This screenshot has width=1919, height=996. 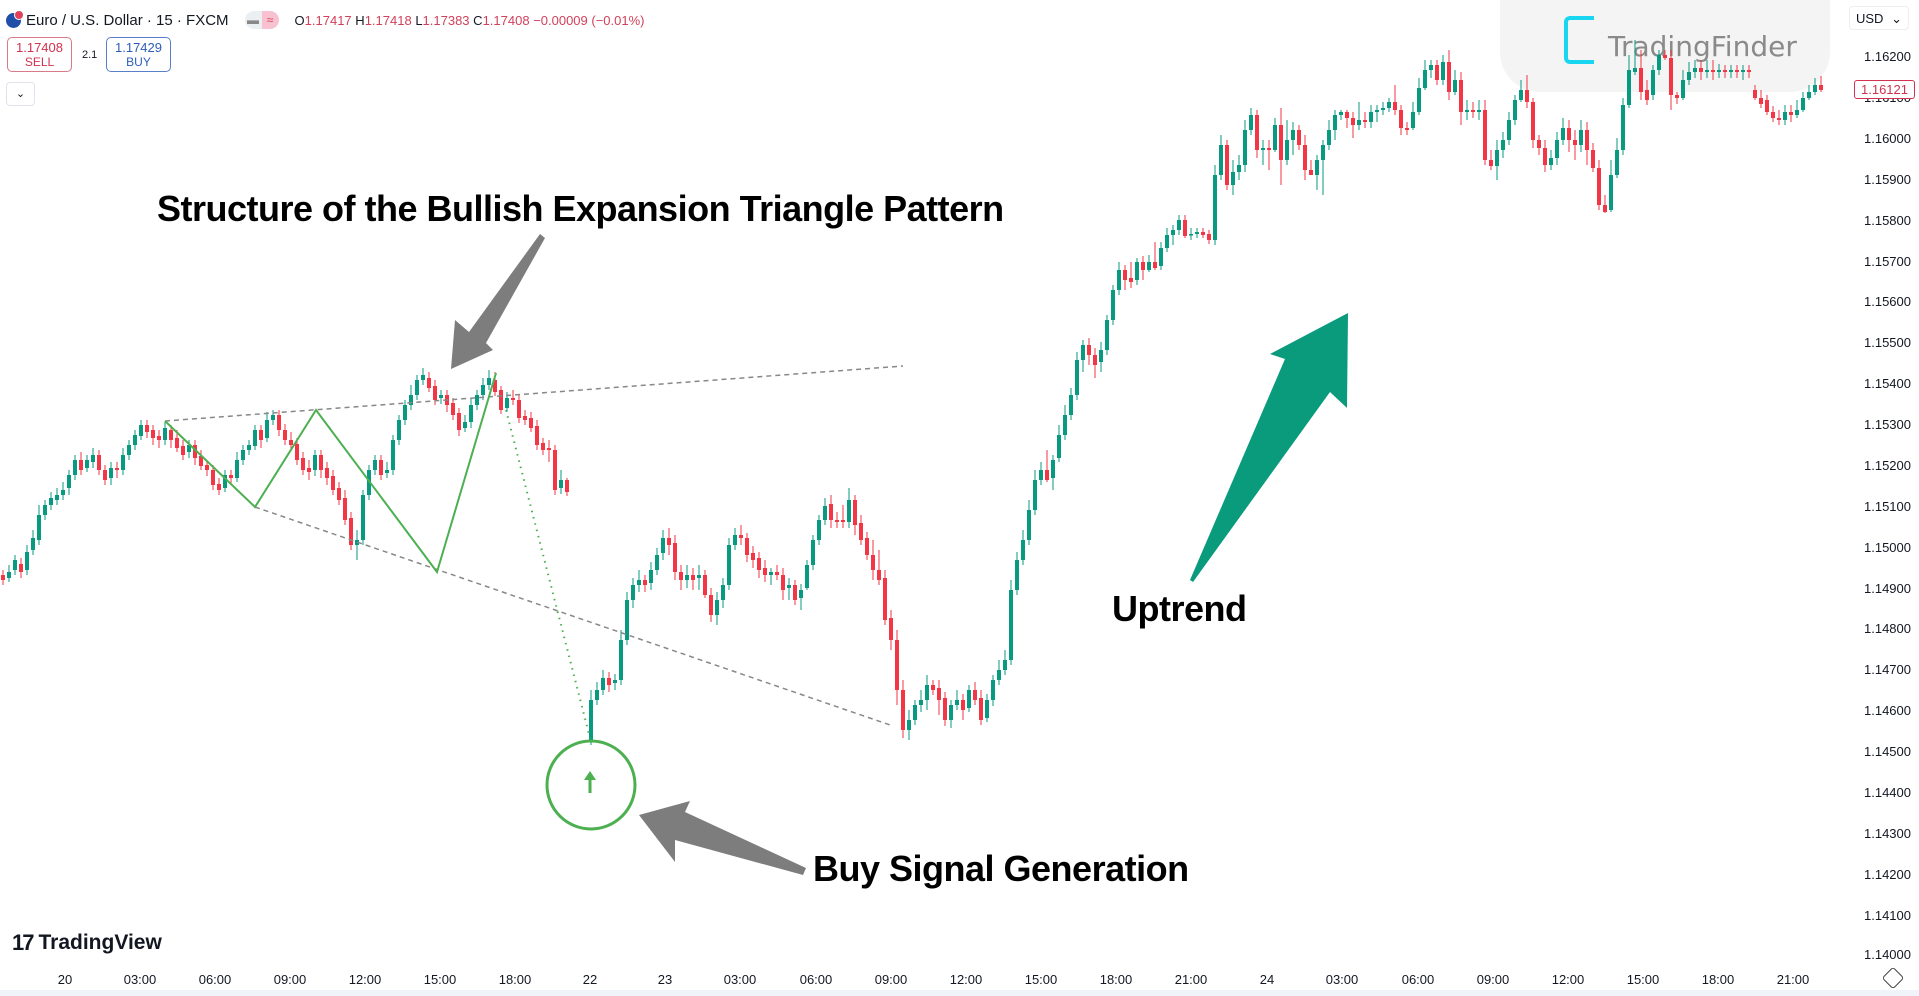 I want to click on buy-price: 1.17429, so click(x=138, y=47).